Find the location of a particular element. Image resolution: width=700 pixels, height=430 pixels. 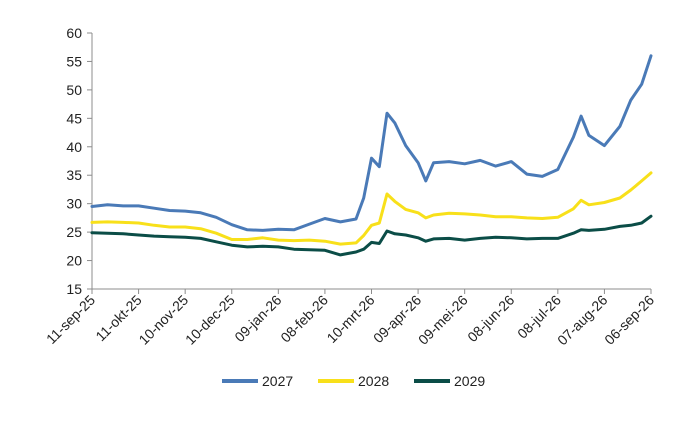

x-tick-label: 07-aug-26 is located at coordinates (582, 320).